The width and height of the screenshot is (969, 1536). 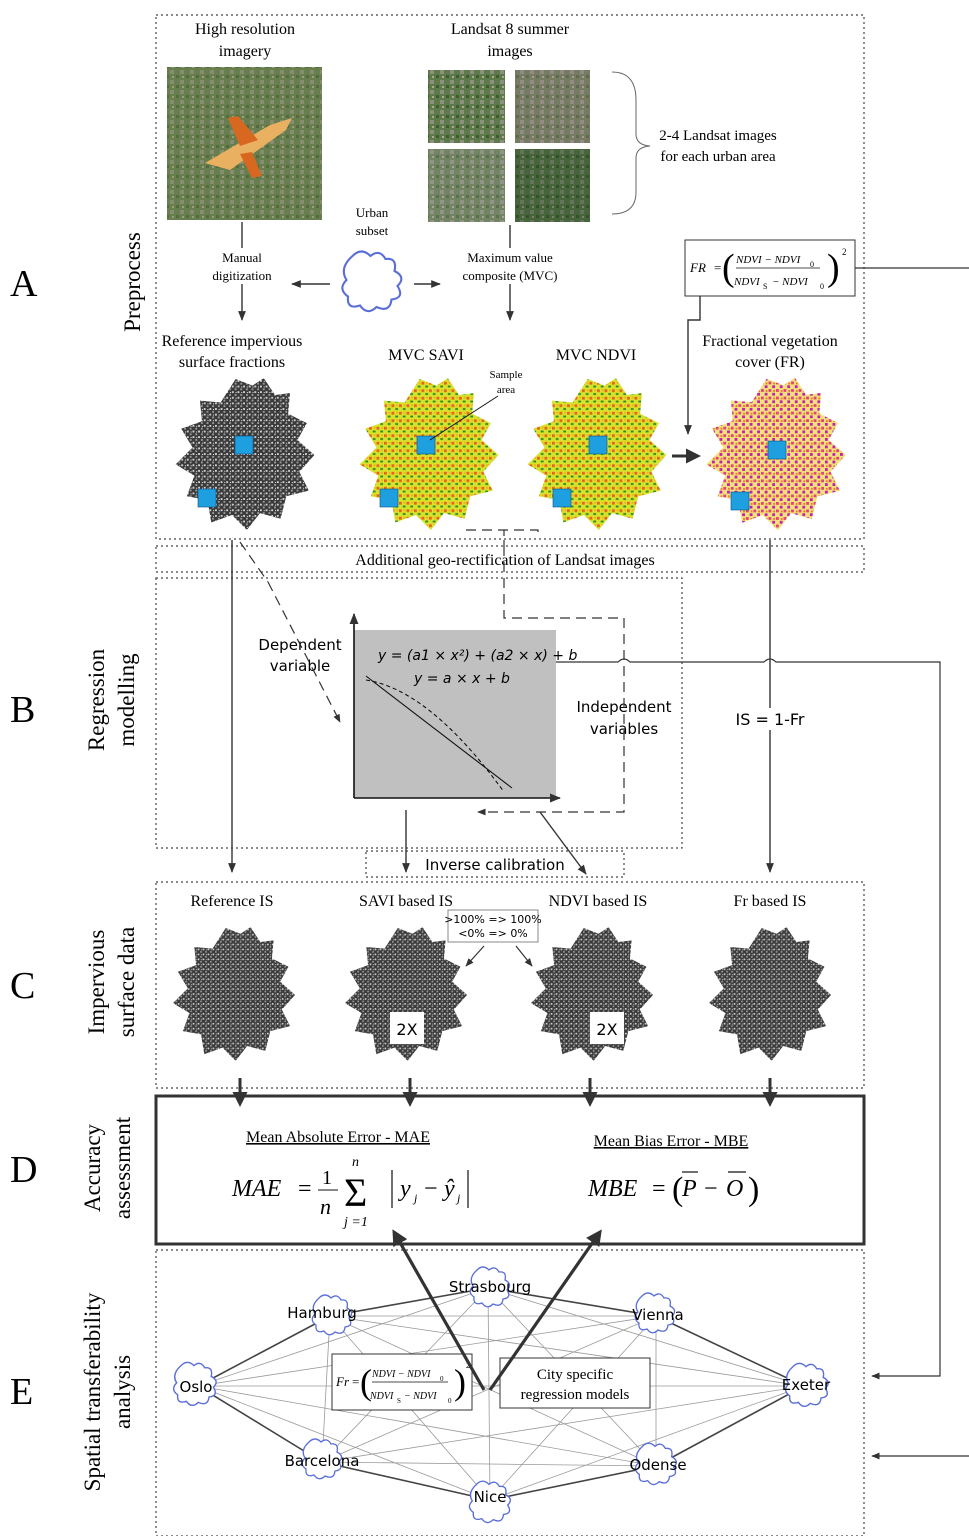 I want to click on svg-text: Fr, so click(x=342, y=1381).